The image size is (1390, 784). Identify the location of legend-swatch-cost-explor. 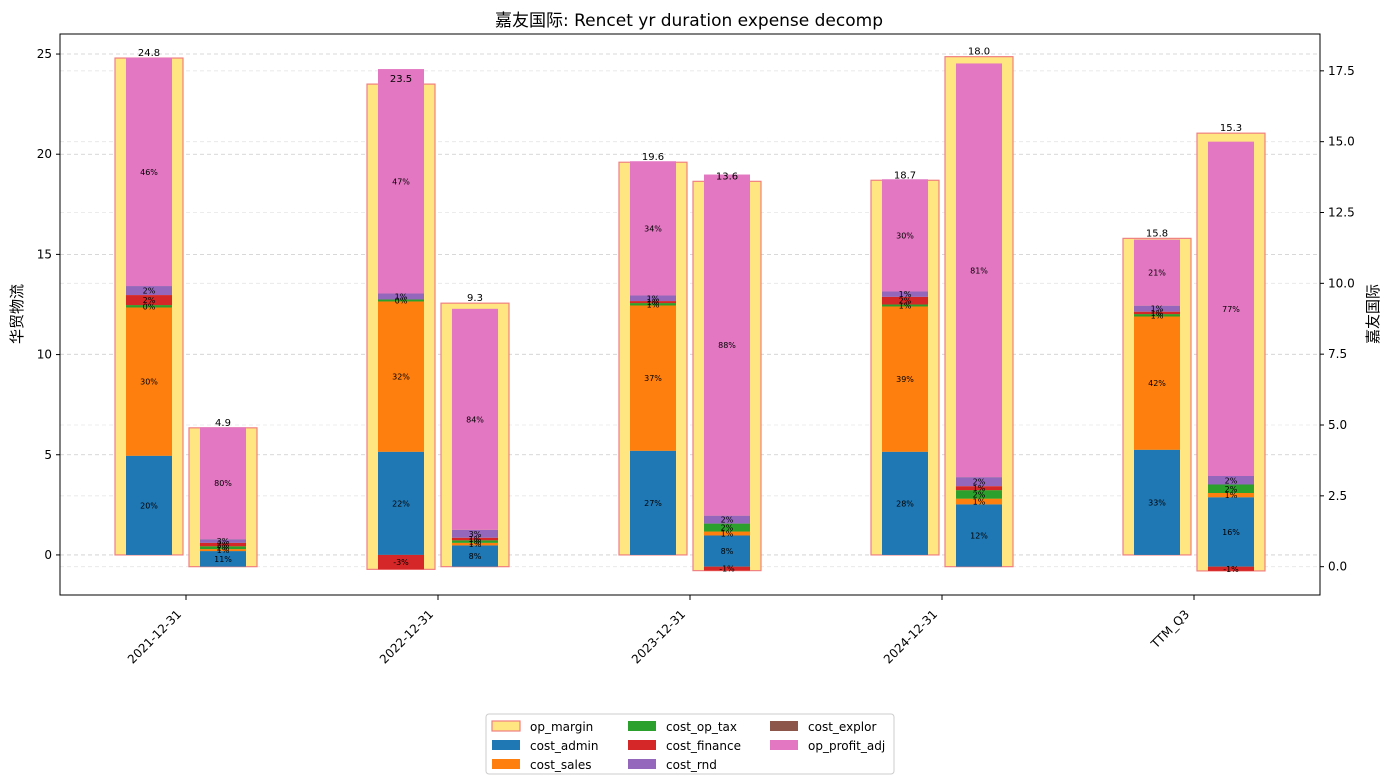
(784, 726).